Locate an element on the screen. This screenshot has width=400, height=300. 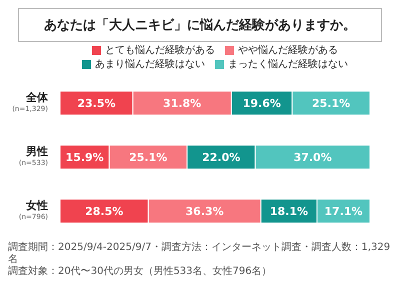
data-label: 15.9% is located at coordinates (85, 157).